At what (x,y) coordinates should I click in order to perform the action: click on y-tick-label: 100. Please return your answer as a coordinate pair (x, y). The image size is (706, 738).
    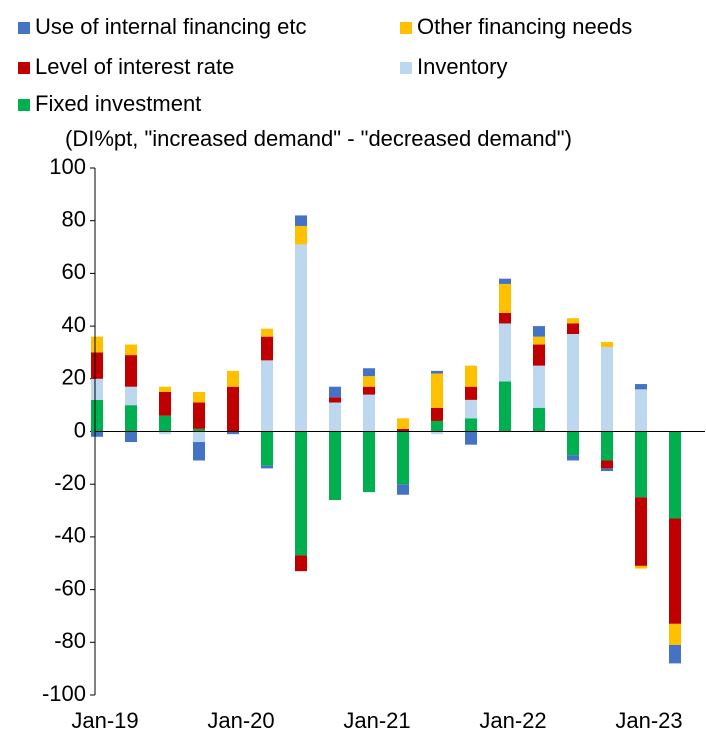
    Looking at the image, I should click on (67, 166).